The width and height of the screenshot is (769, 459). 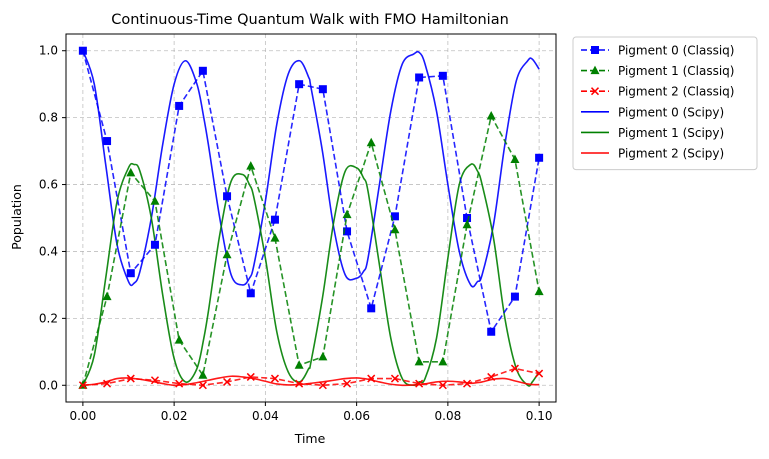 What do you see at coordinates (310, 438) in the screenshot?
I see `x-axis-label: Time` at bounding box center [310, 438].